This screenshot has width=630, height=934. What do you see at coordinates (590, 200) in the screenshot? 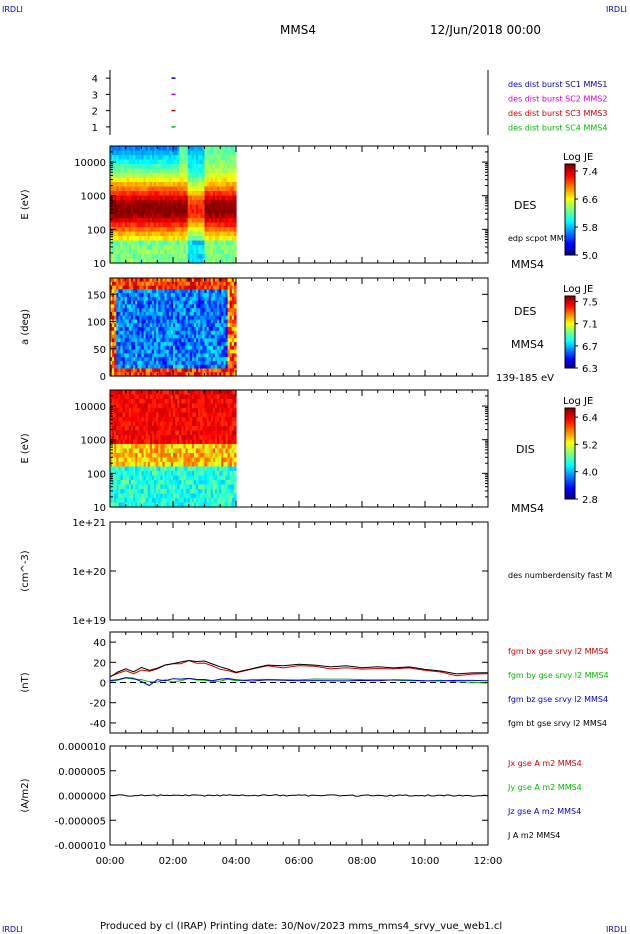
I see `colorbar-tick-label: 6.6` at bounding box center [590, 200].